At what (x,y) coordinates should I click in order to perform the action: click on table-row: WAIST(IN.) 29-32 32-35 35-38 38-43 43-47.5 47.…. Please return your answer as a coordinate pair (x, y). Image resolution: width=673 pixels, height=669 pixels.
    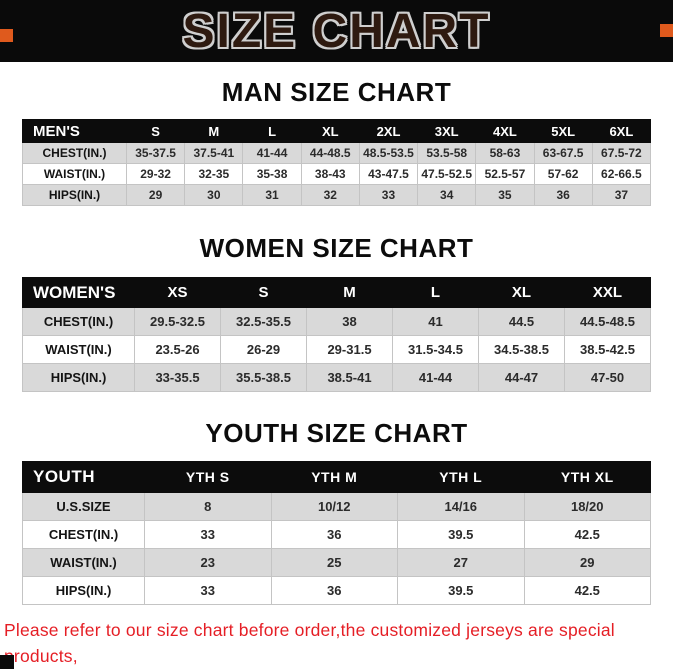
    Looking at the image, I should click on (337, 174).